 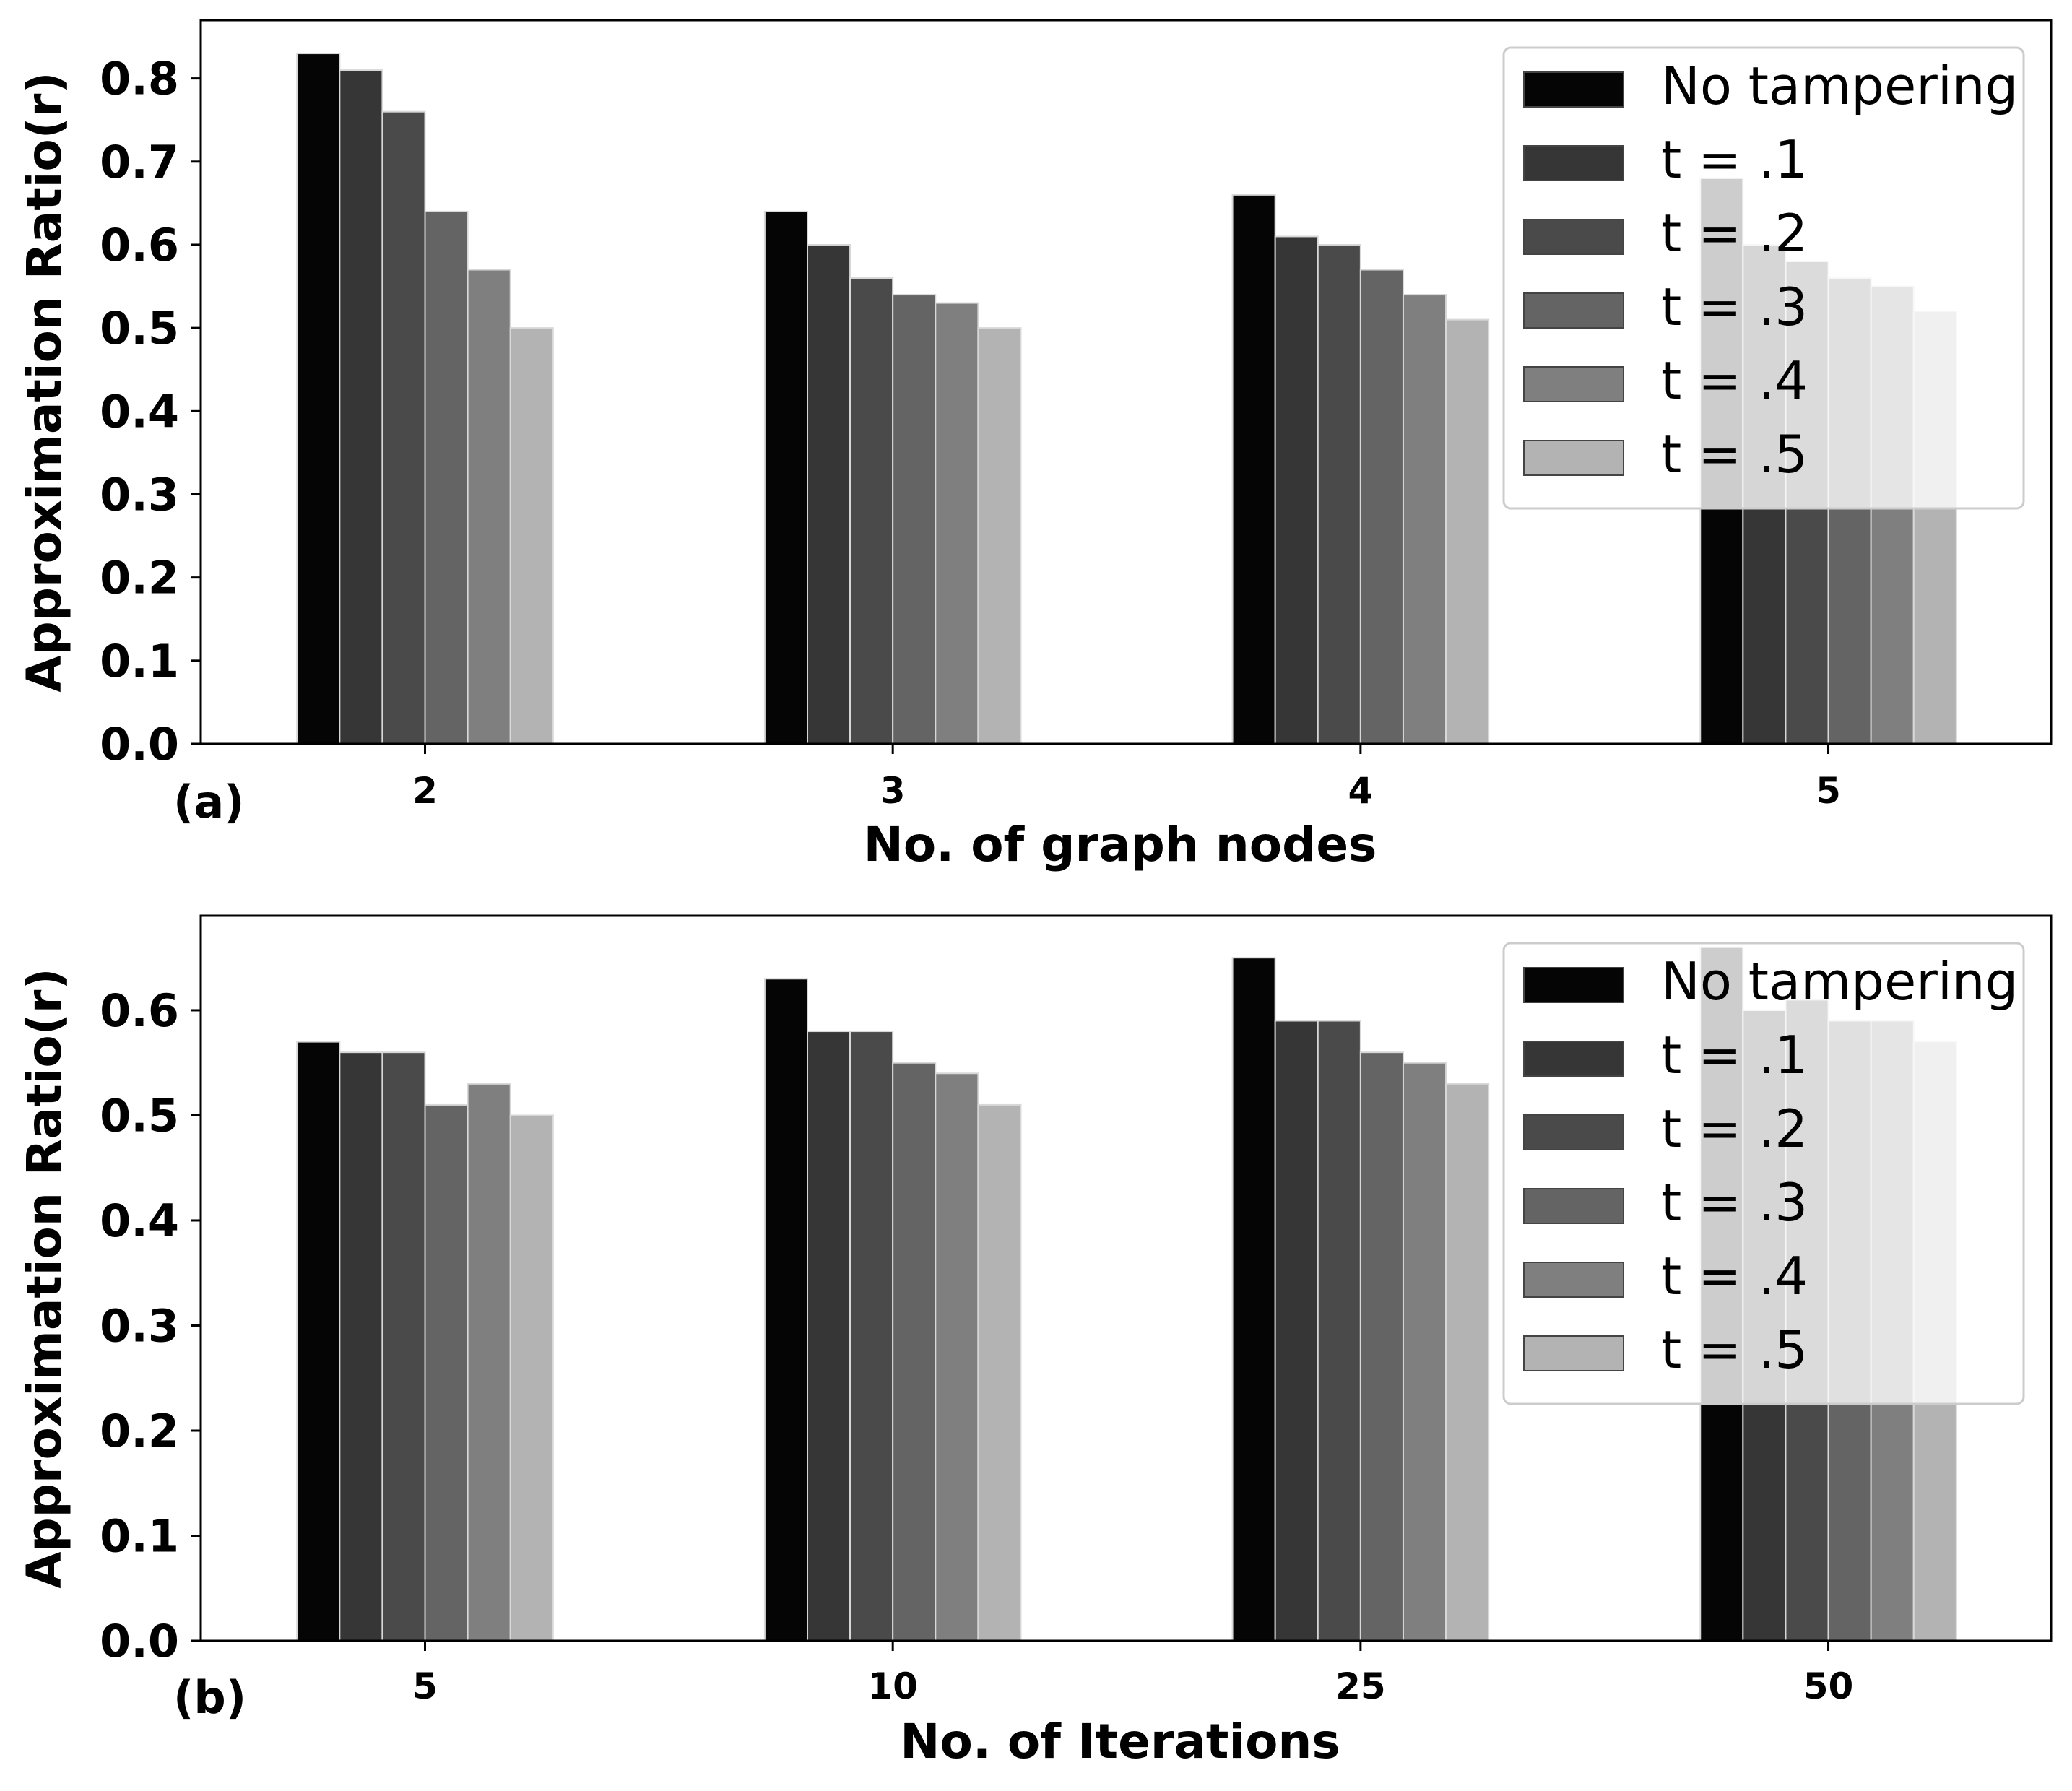 I want to click on x-tick-label: 10, so click(x=893, y=1686).